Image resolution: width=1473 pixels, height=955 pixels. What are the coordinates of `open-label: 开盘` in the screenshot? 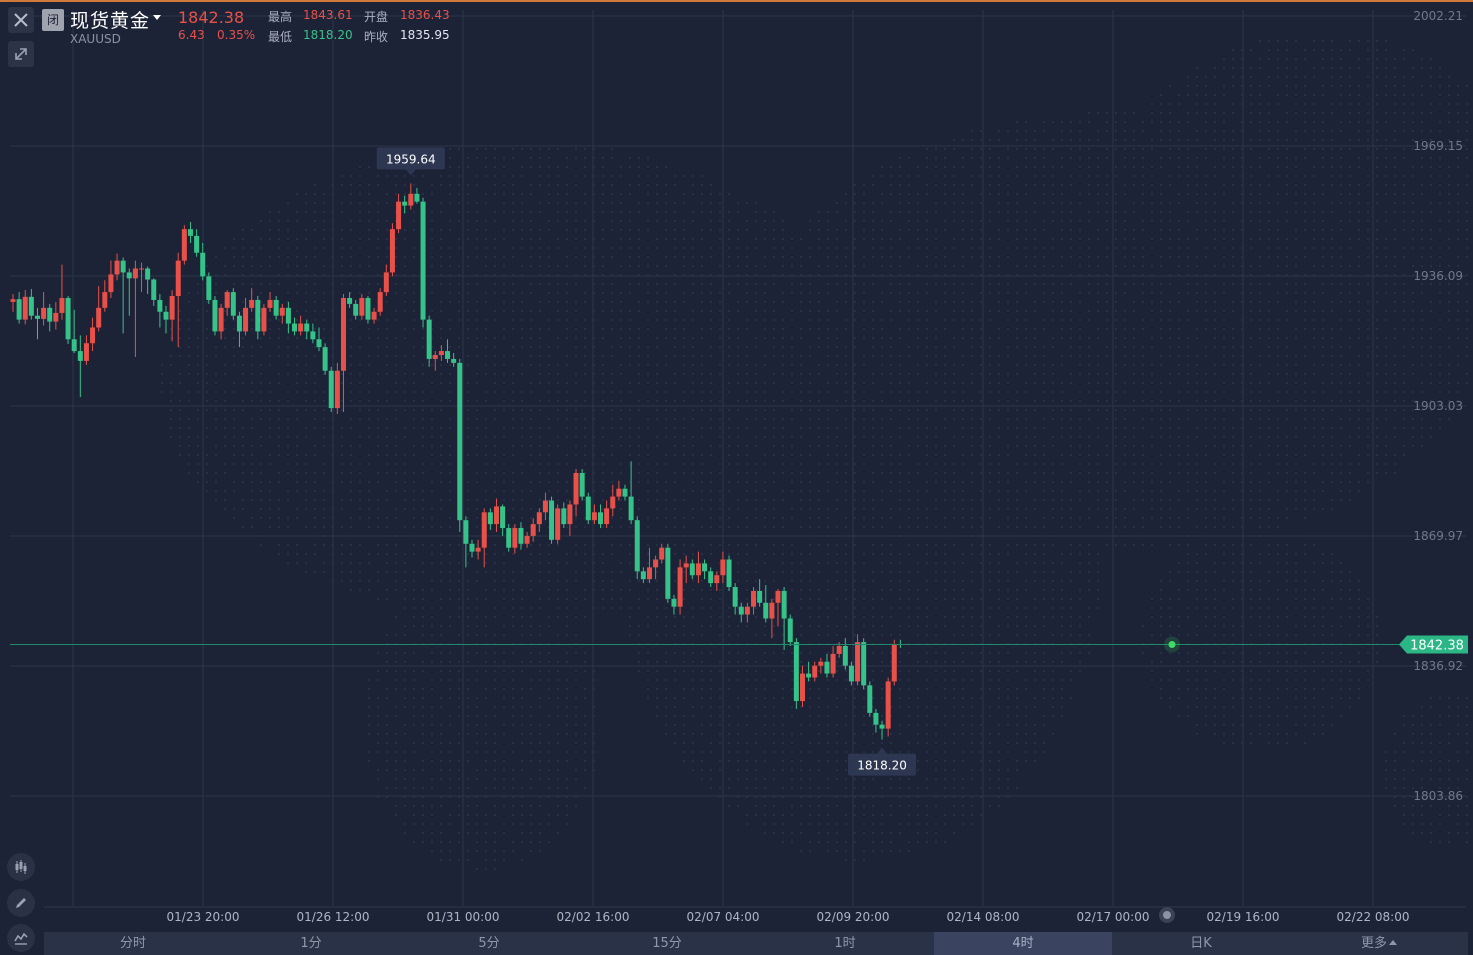 It's located at (376, 17).